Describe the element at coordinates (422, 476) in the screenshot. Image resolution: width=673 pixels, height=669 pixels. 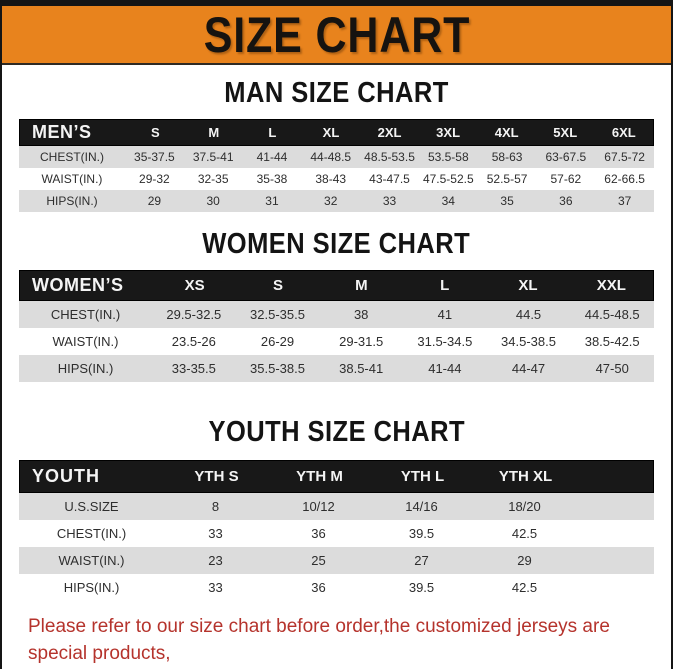
I see `column-header-cell: YTH L` at that location.